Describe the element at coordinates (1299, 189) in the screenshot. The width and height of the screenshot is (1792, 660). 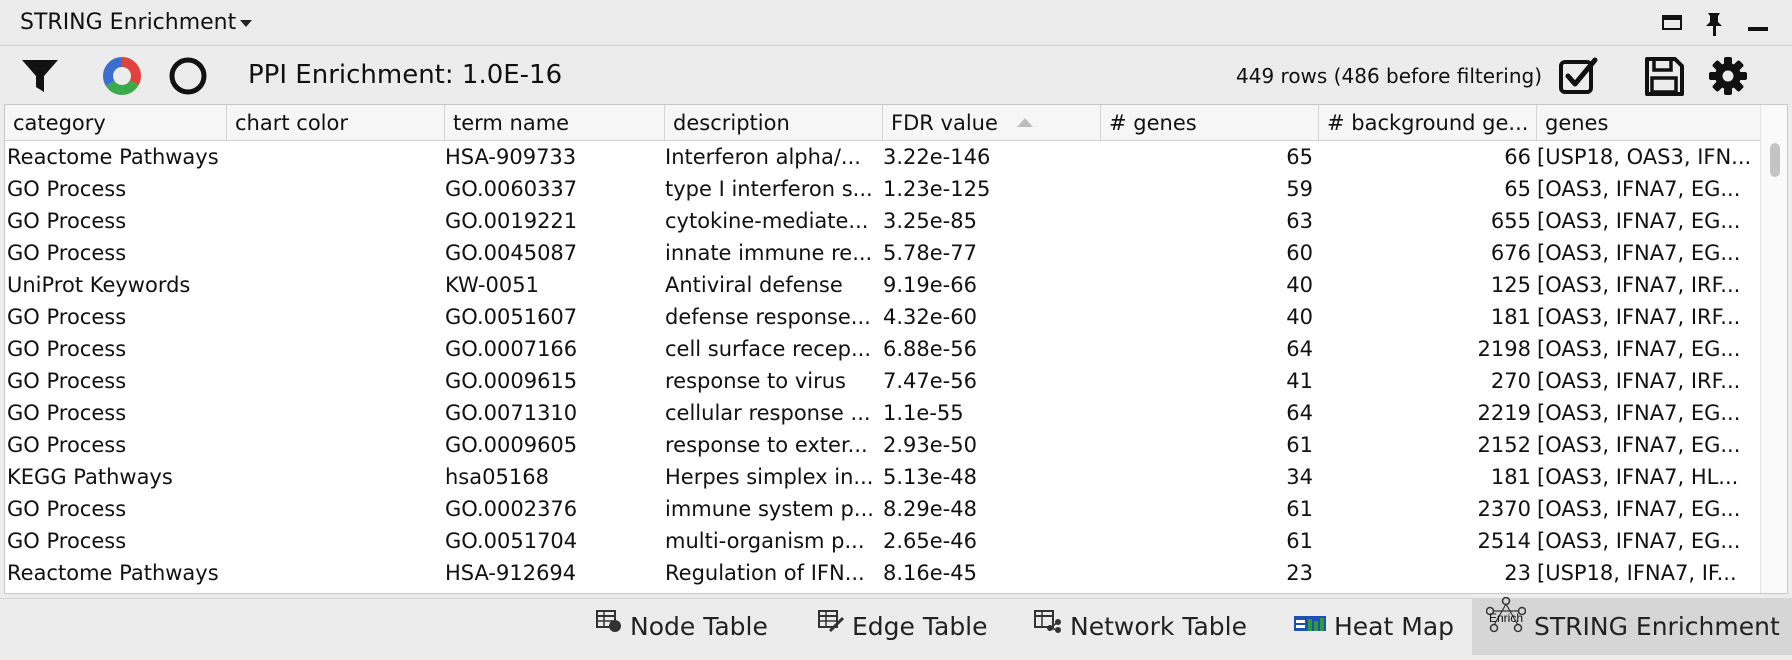
I see `genes-count-cell: 59` at that location.